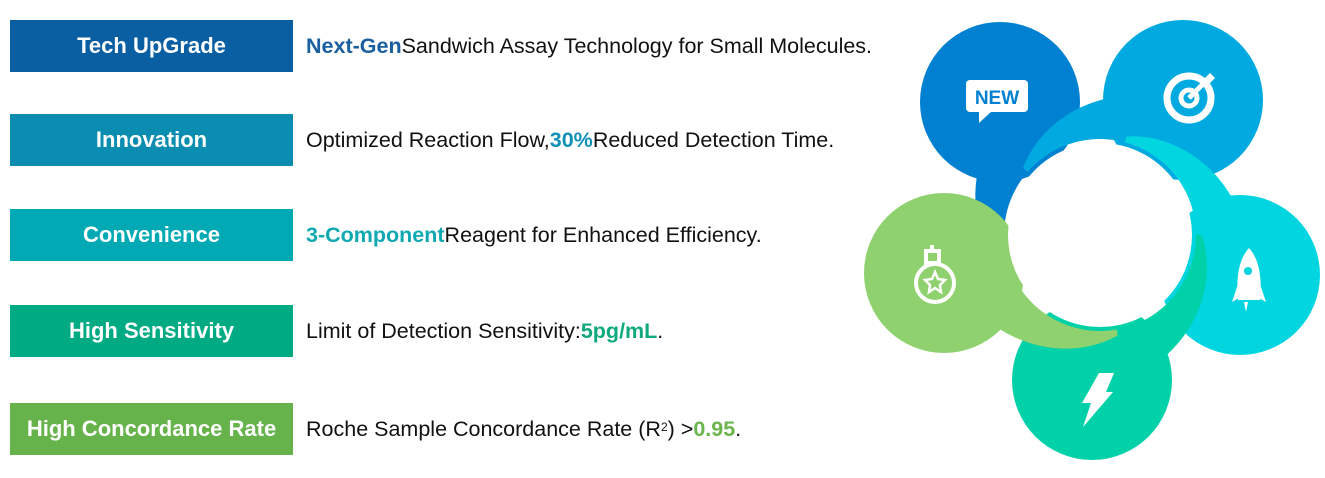 This screenshot has height=478, width=1325. I want to click on description-text: Roche Sample Concordance Rate (R, so click(483, 428).